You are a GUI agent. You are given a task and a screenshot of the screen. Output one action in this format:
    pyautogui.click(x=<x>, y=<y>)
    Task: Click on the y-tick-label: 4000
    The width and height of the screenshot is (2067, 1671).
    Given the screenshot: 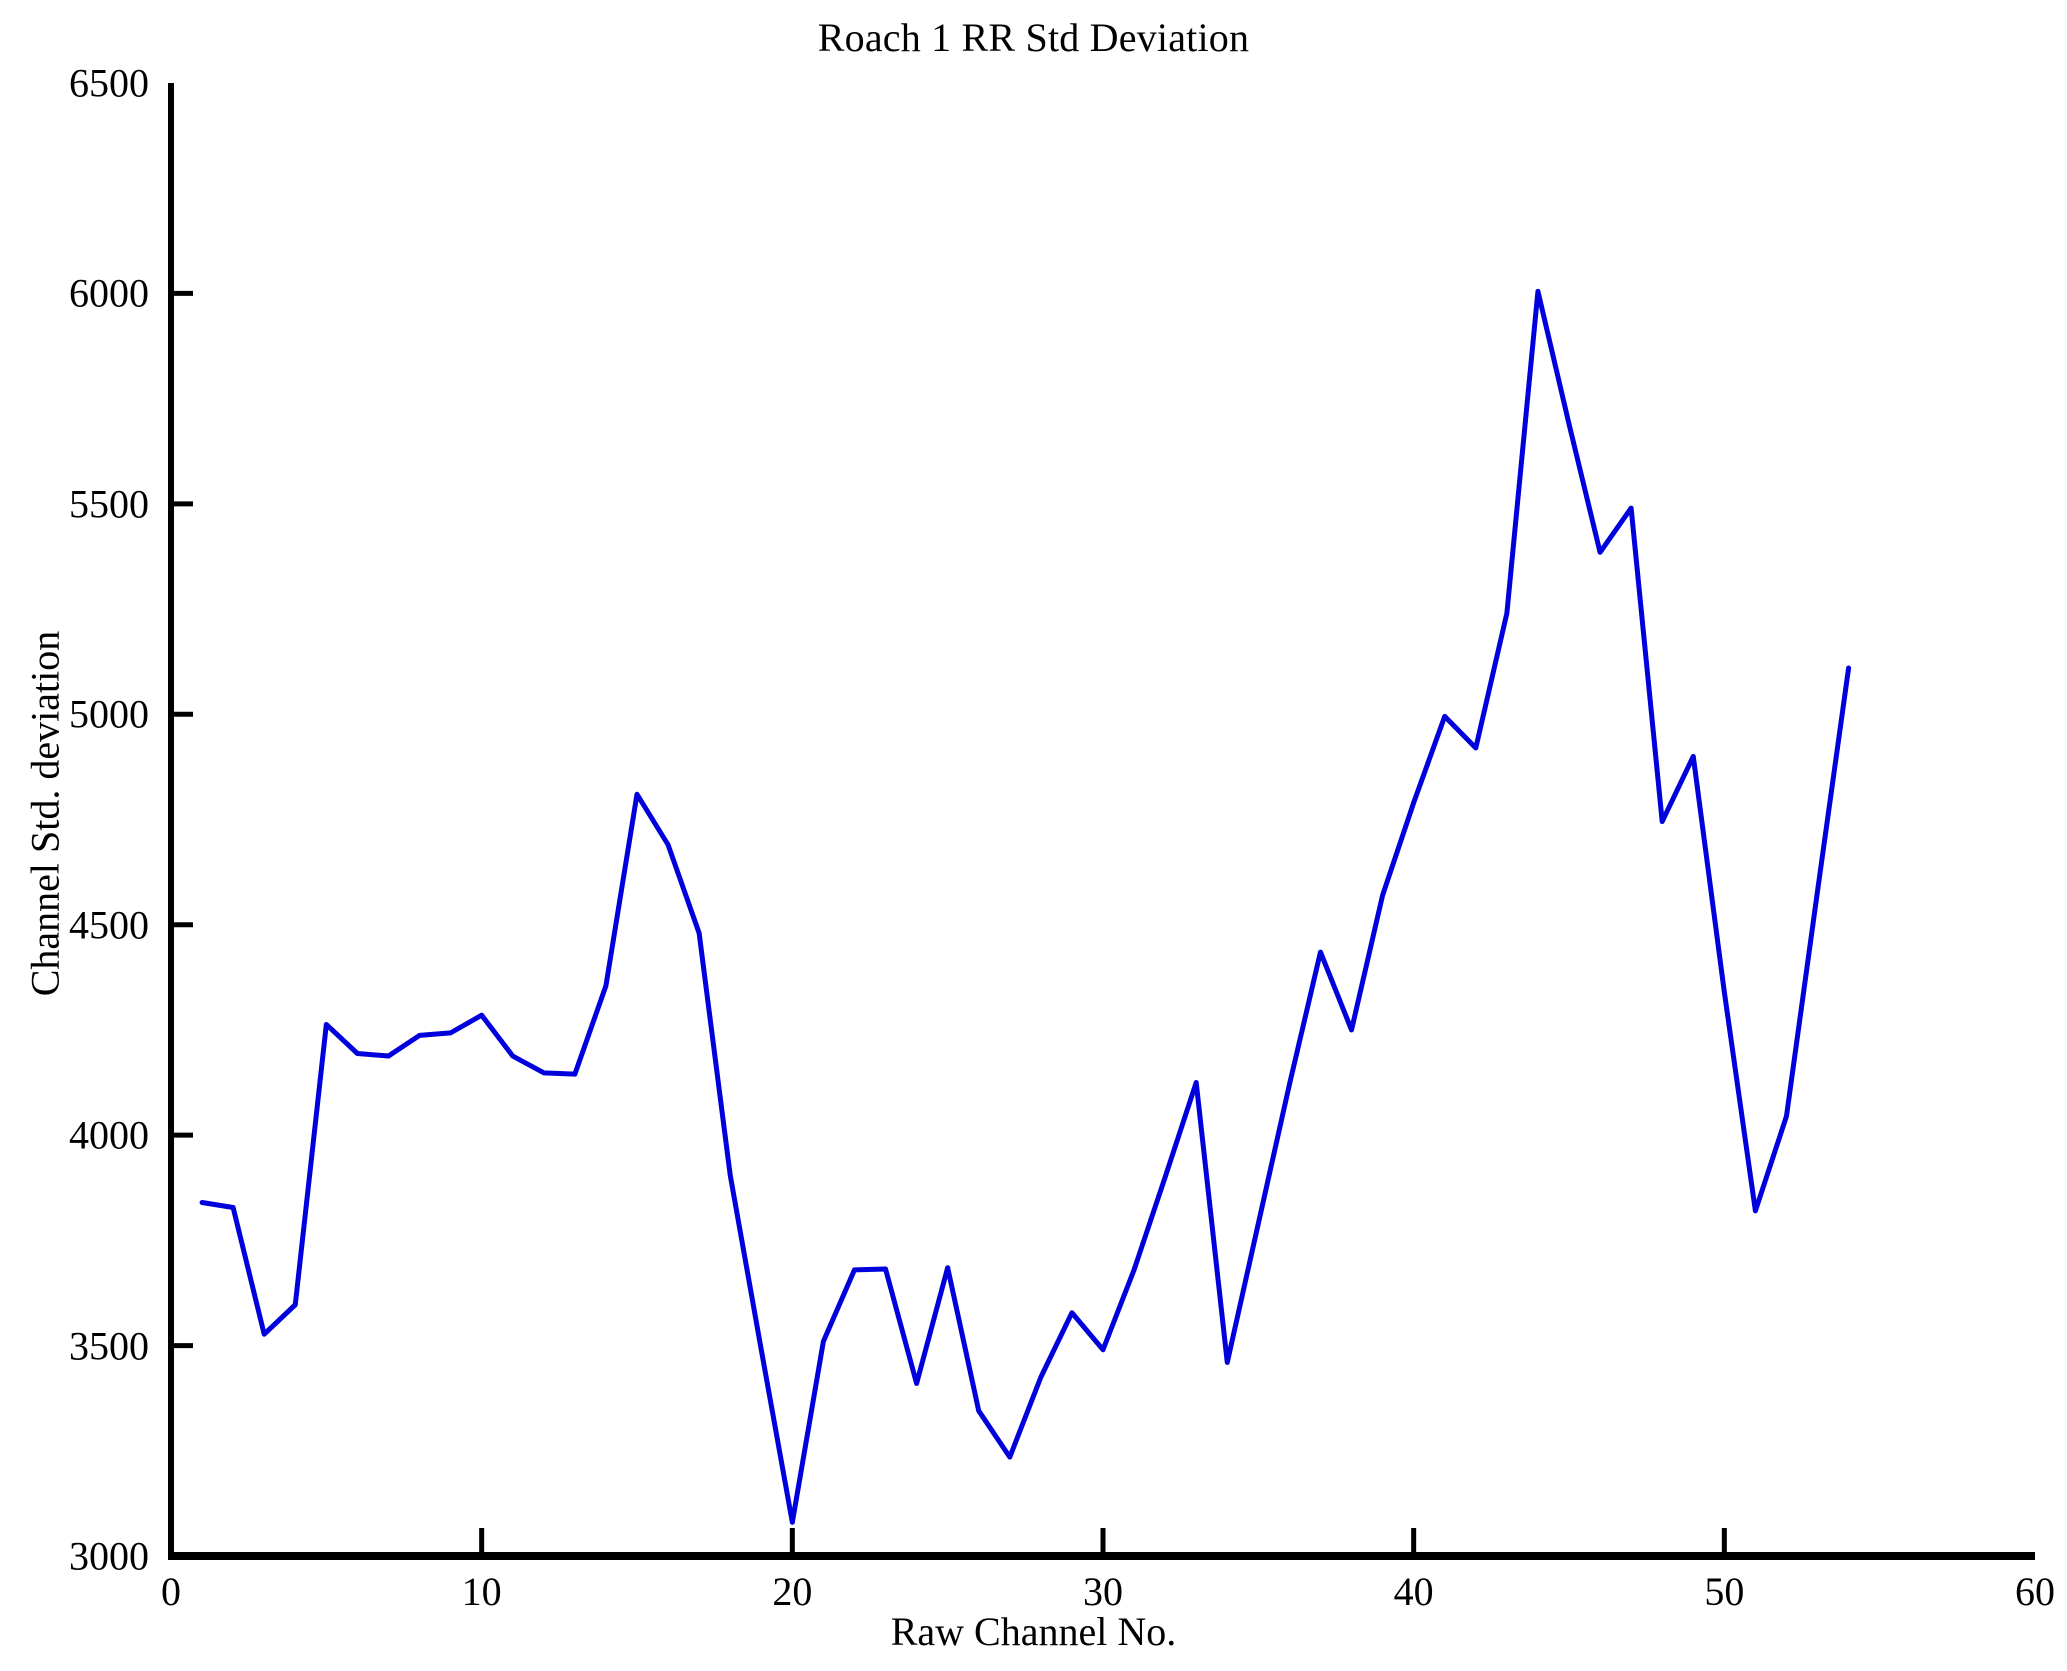 What is the action you would take?
    pyautogui.click(x=109, y=1135)
    